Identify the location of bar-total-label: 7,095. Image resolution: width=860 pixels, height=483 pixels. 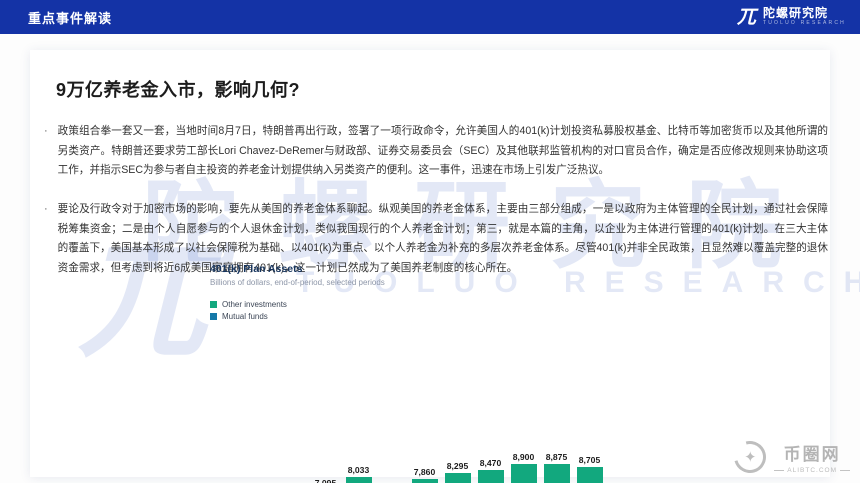
(326, 480).